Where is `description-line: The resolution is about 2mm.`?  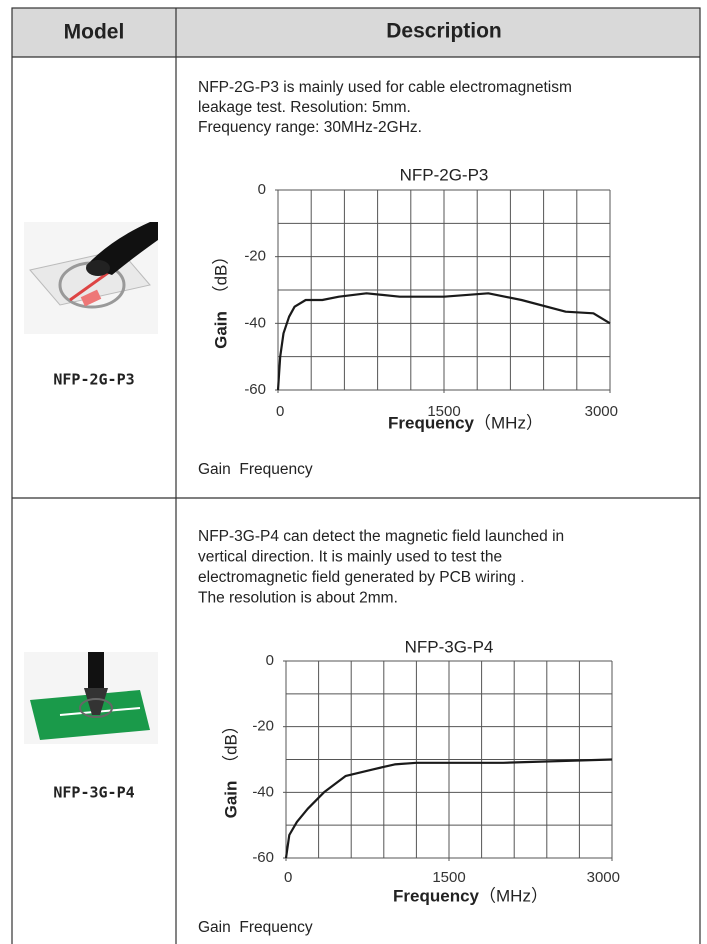 description-line: The resolution is about 2mm. is located at coordinates (298, 598).